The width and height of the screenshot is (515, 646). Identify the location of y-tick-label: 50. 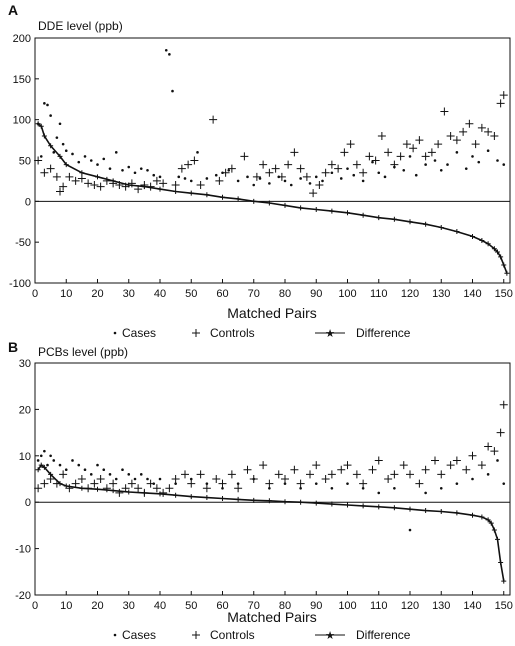
(25, 162).